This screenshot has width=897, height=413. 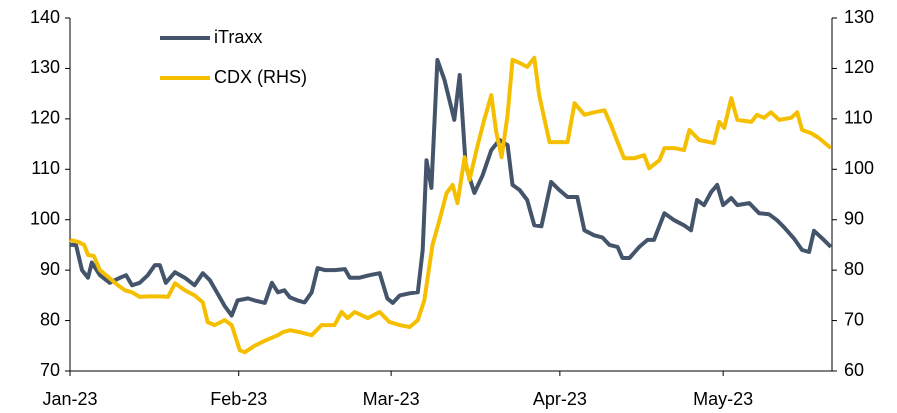 What do you see at coordinates (854, 269) in the screenshot?
I see `y2-tick-label: 80` at bounding box center [854, 269].